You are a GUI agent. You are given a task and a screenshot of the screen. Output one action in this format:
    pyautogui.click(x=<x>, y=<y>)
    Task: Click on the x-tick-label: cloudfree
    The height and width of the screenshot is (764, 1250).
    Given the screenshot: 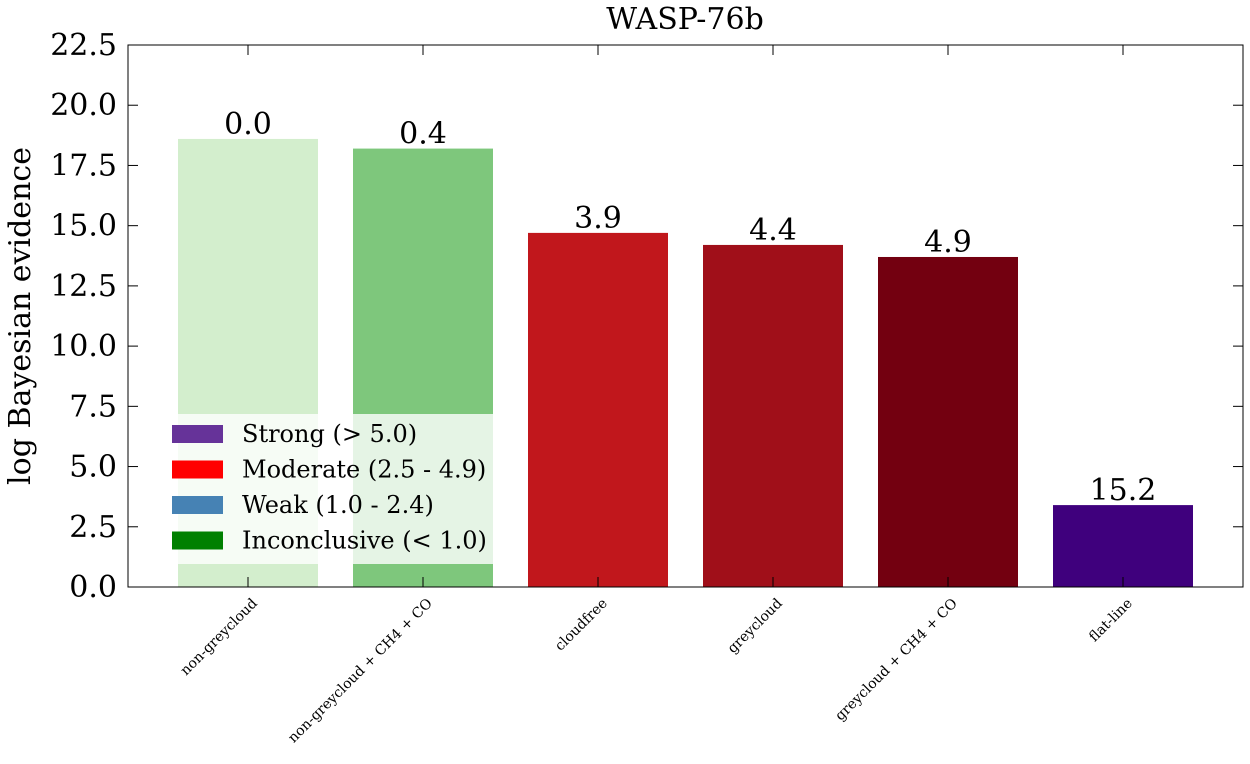 What is the action you would take?
    pyautogui.click(x=581, y=625)
    